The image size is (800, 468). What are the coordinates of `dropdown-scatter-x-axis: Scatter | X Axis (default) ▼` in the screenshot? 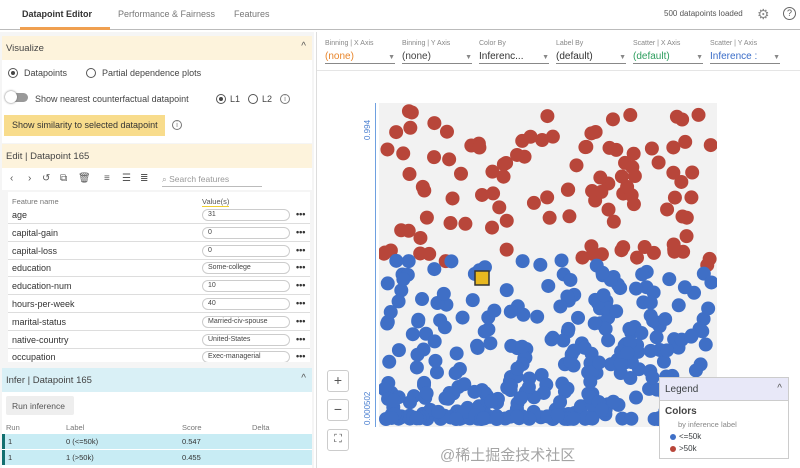 It's located at (668, 52).